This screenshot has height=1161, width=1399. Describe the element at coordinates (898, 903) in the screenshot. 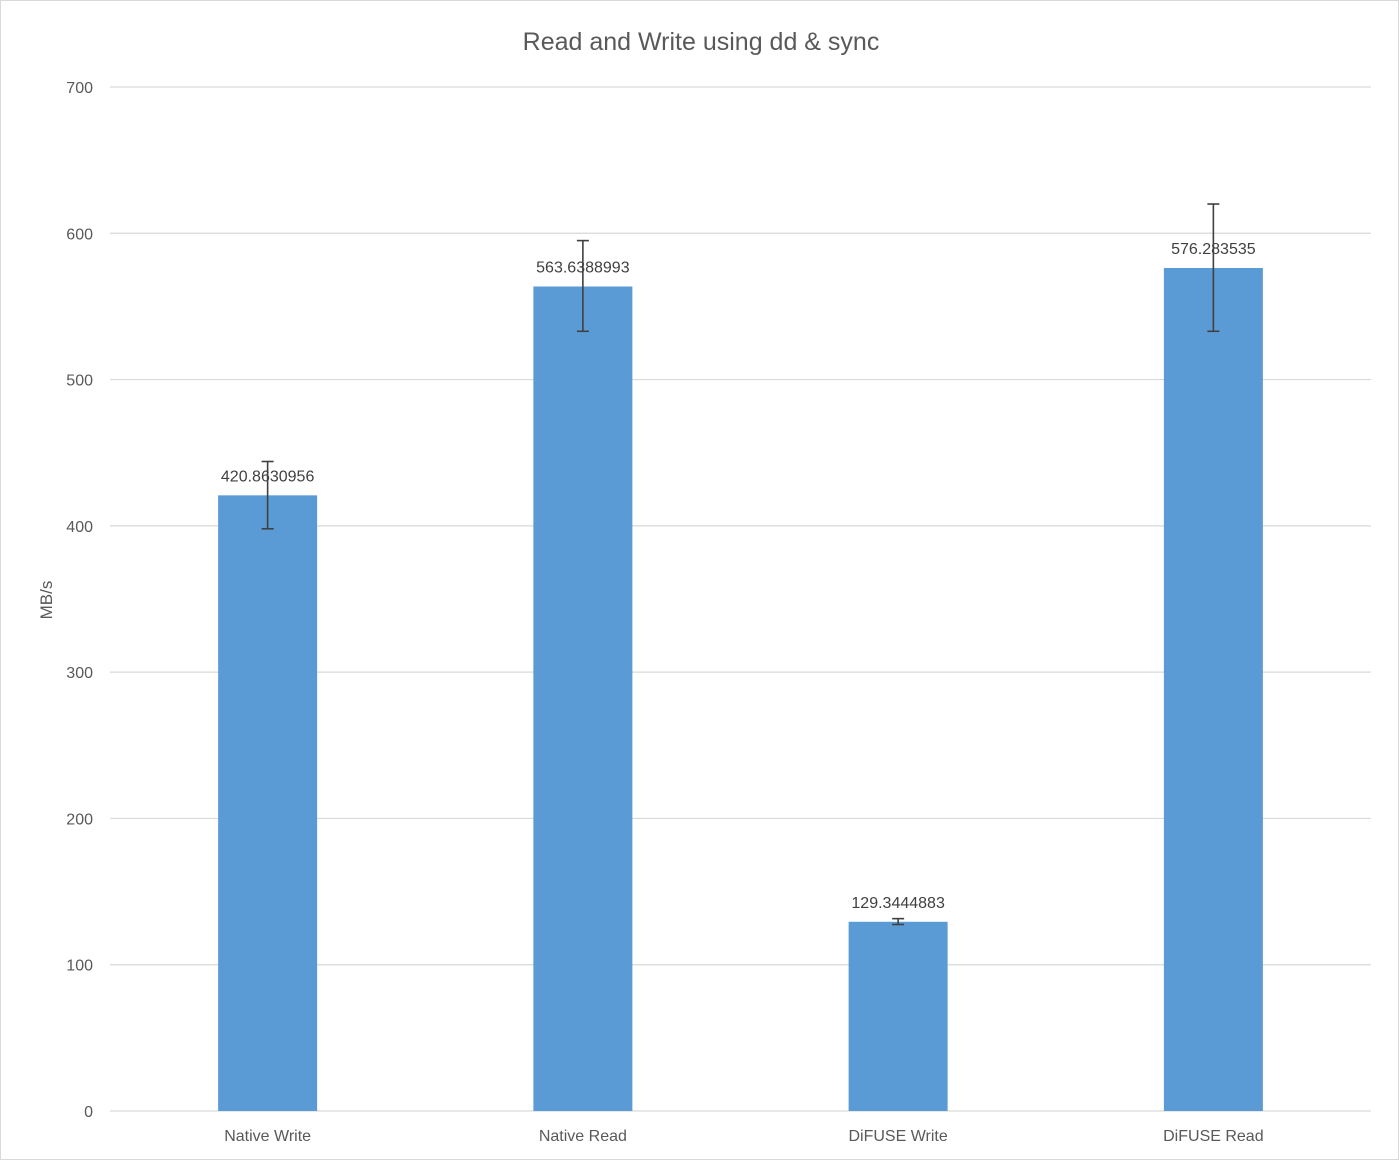

I see `data-label: 129.3444883` at that location.